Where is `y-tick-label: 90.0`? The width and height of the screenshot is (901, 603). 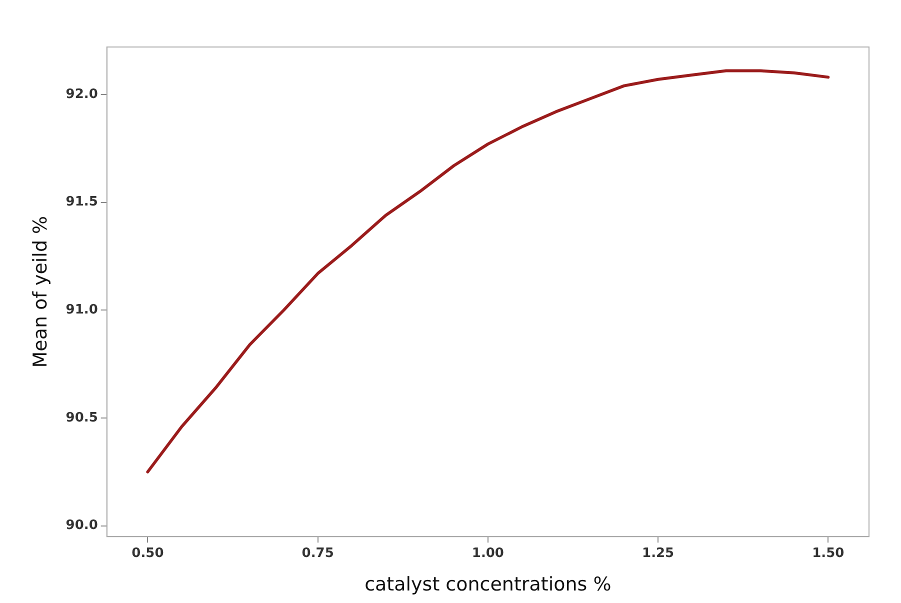 y-tick-label: 90.0 is located at coordinates (82, 526).